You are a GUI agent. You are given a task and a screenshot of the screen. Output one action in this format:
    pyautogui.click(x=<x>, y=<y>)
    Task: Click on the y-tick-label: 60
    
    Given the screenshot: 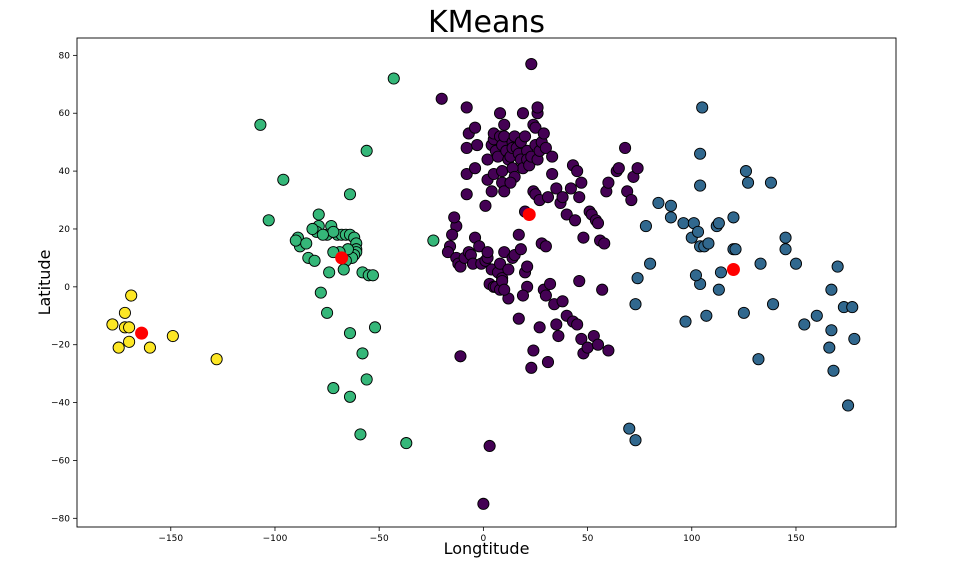 What is the action you would take?
    pyautogui.click(x=65, y=114)
    